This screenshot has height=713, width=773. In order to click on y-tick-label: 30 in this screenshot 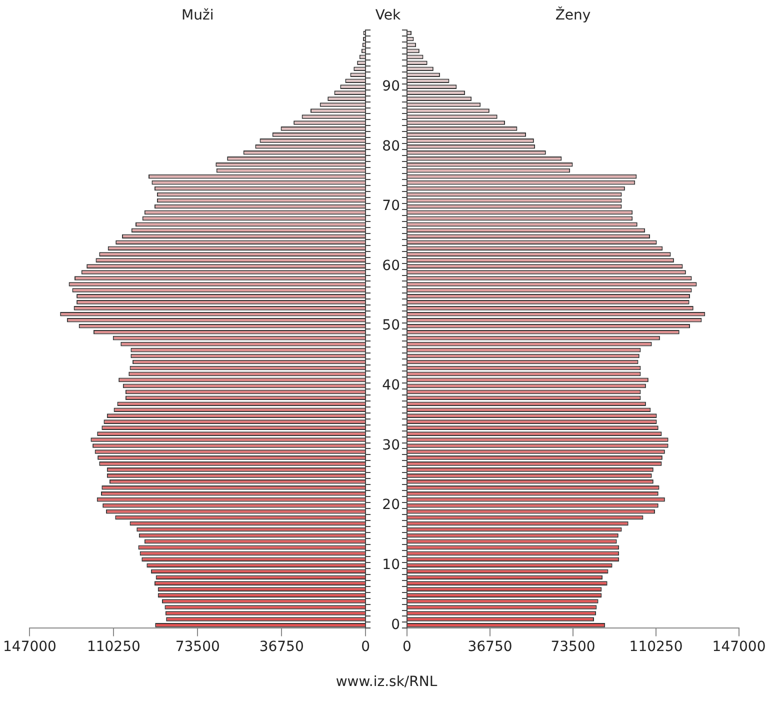, I will do `click(391, 445)`.